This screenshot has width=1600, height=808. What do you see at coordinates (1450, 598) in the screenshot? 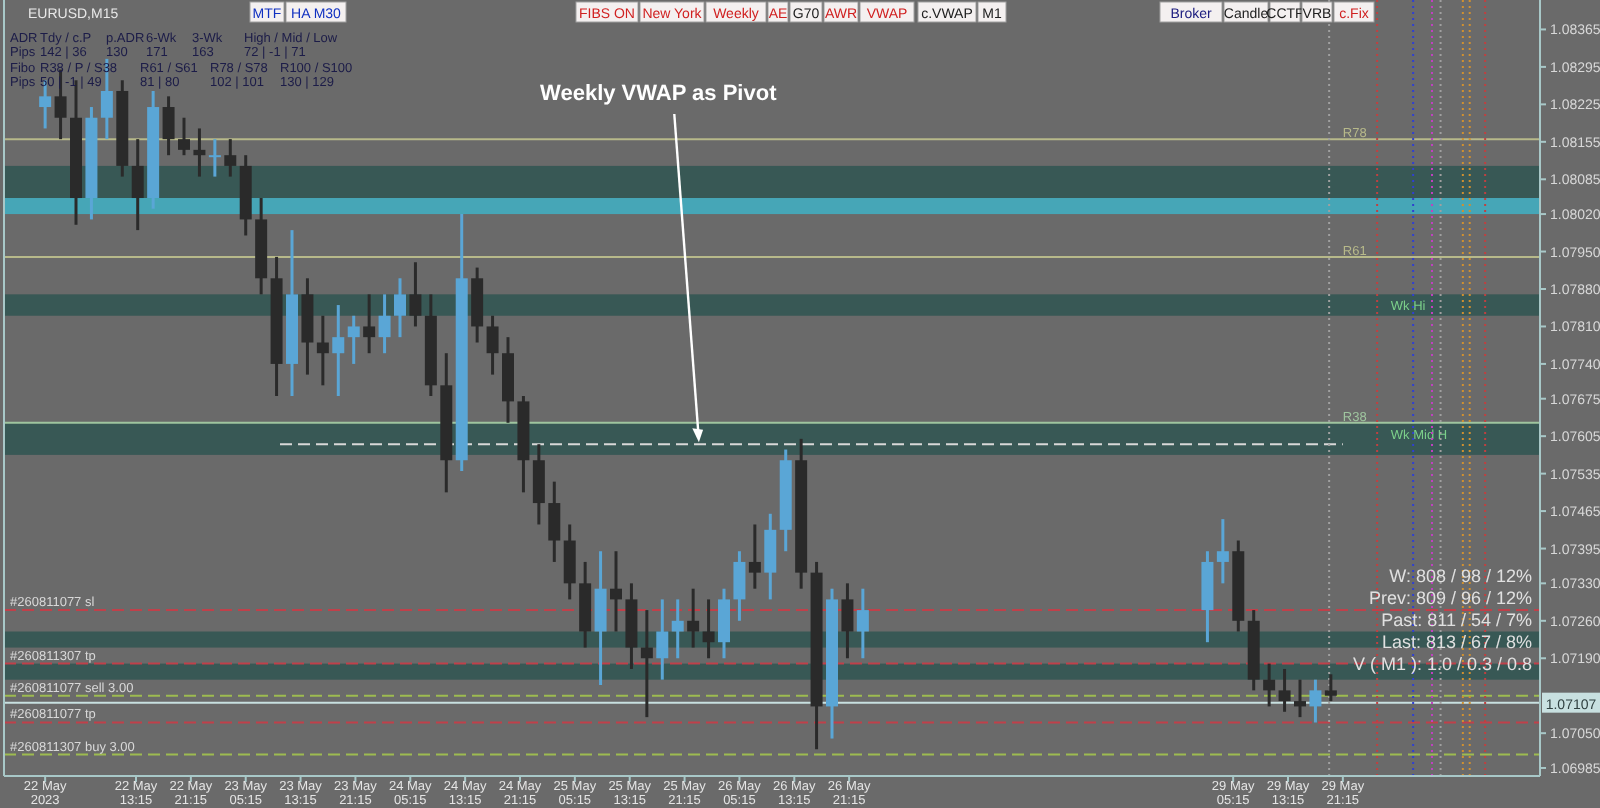
I see `annotation: Prev: 809 / 96 / 12%` at bounding box center [1450, 598].